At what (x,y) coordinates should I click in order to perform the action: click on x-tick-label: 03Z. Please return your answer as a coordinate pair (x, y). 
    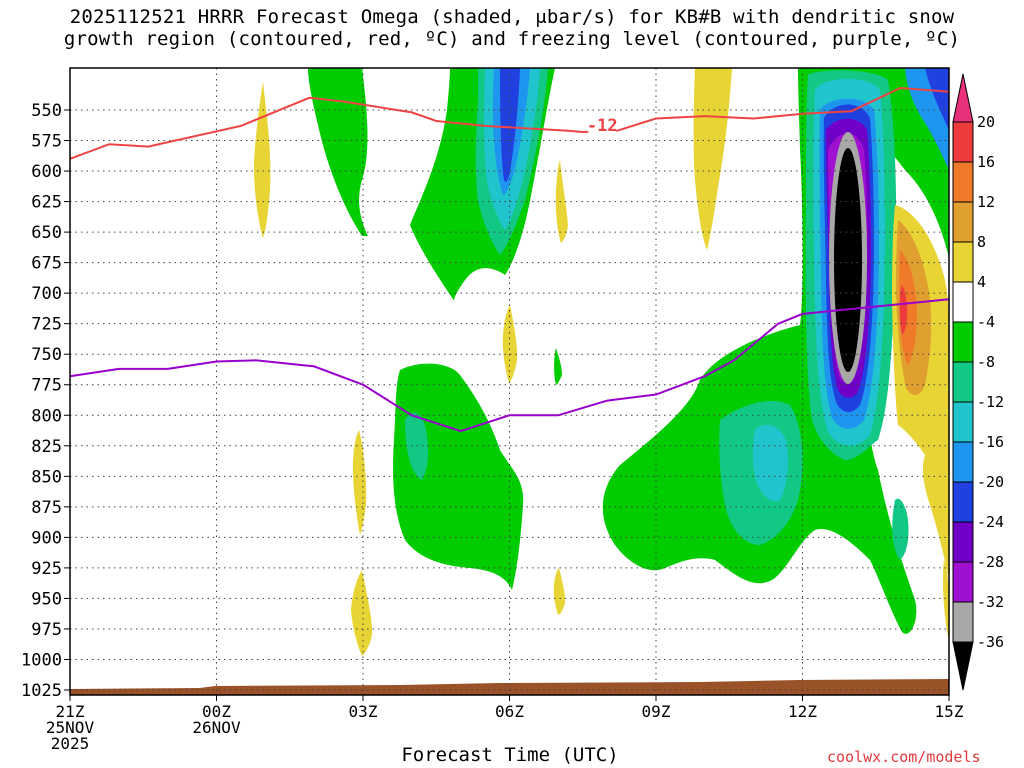
    Looking at the image, I should click on (363, 711).